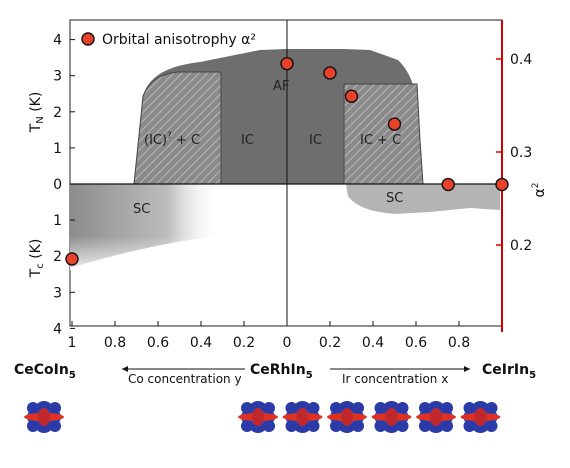 This screenshot has height=468, width=570. What do you see at coordinates (380, 140) in the screenshot?
I see `ic-c-right-label: IC + C` at bounding box center [380, 140].